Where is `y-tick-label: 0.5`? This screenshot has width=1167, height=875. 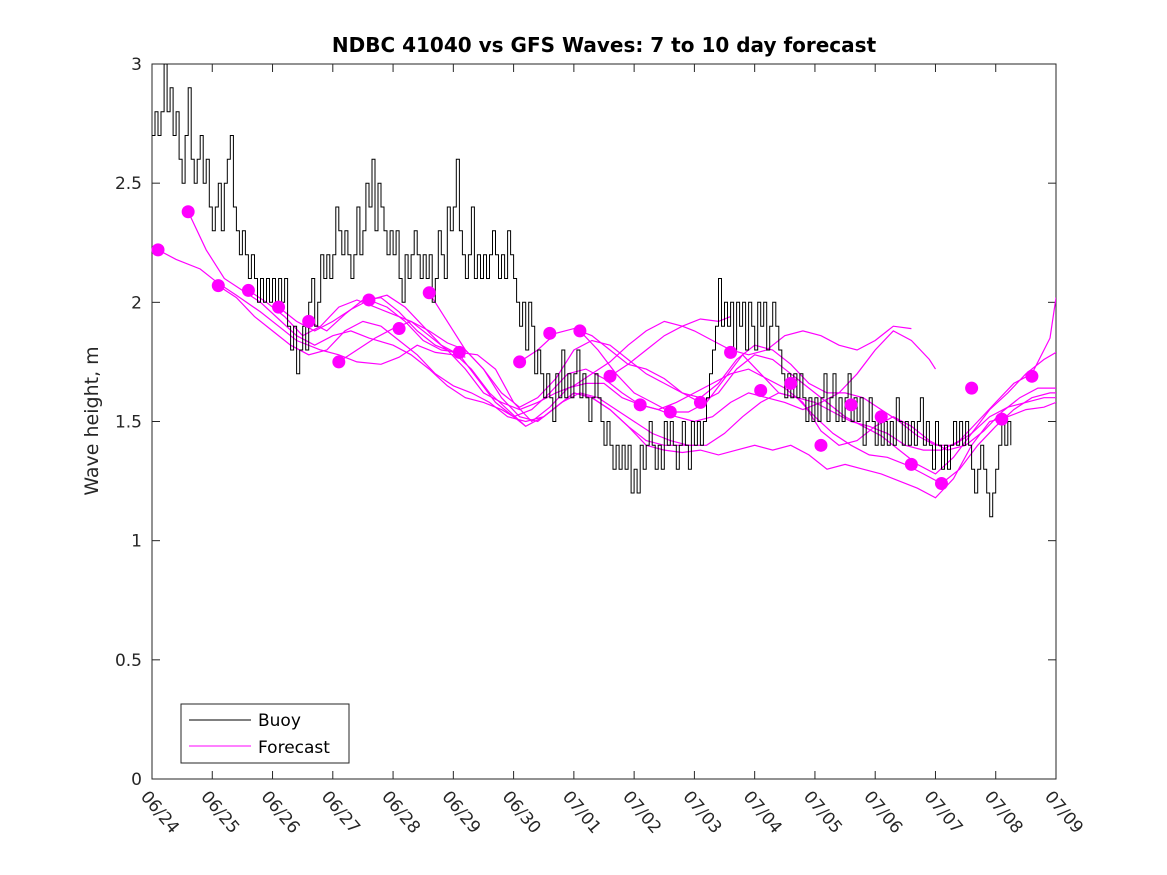 y-tick-label: 0.5 is located at coordinates (128, 661).